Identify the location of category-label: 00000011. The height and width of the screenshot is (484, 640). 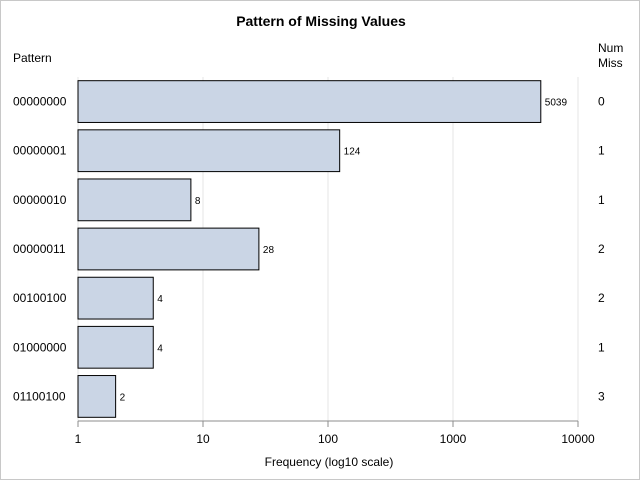
(39, 249).